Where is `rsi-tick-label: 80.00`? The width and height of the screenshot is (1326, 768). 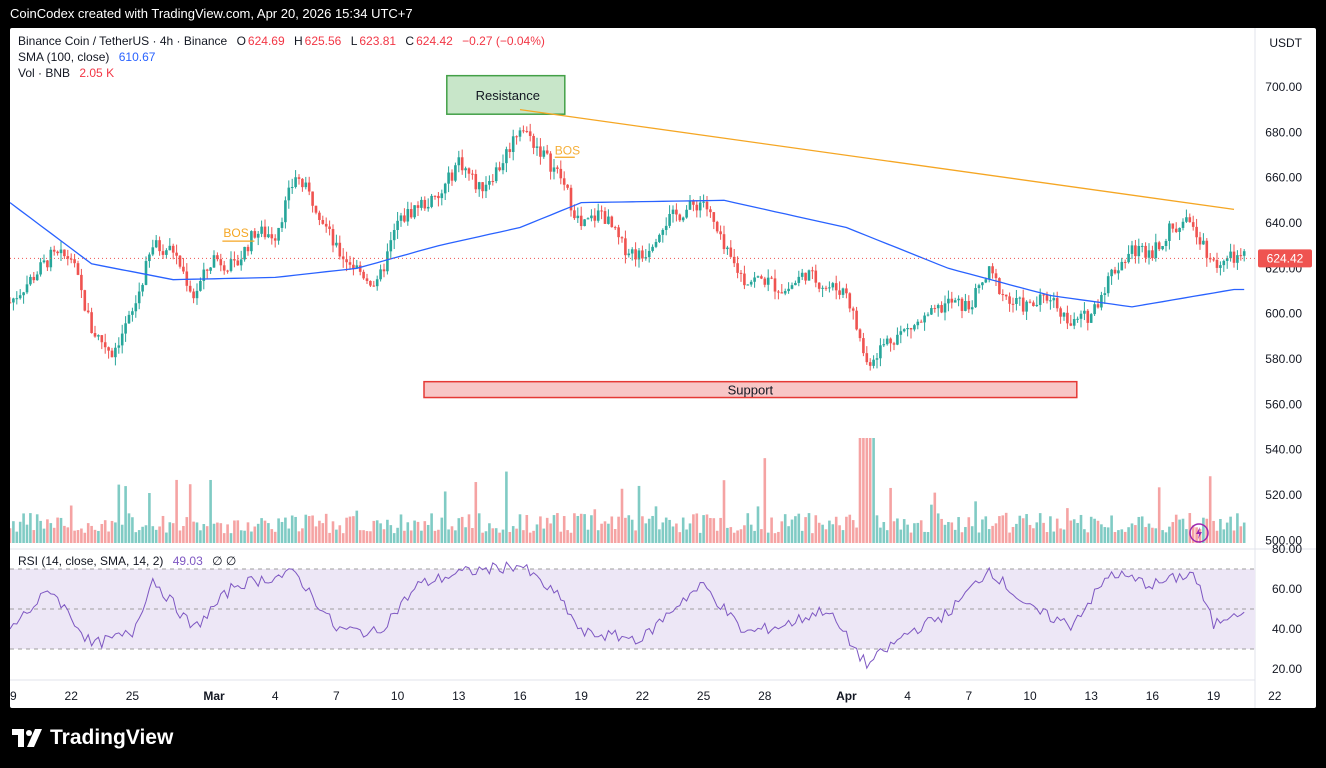 rsi-tick-label: 80.00 is located at coordinates (1287, 549).